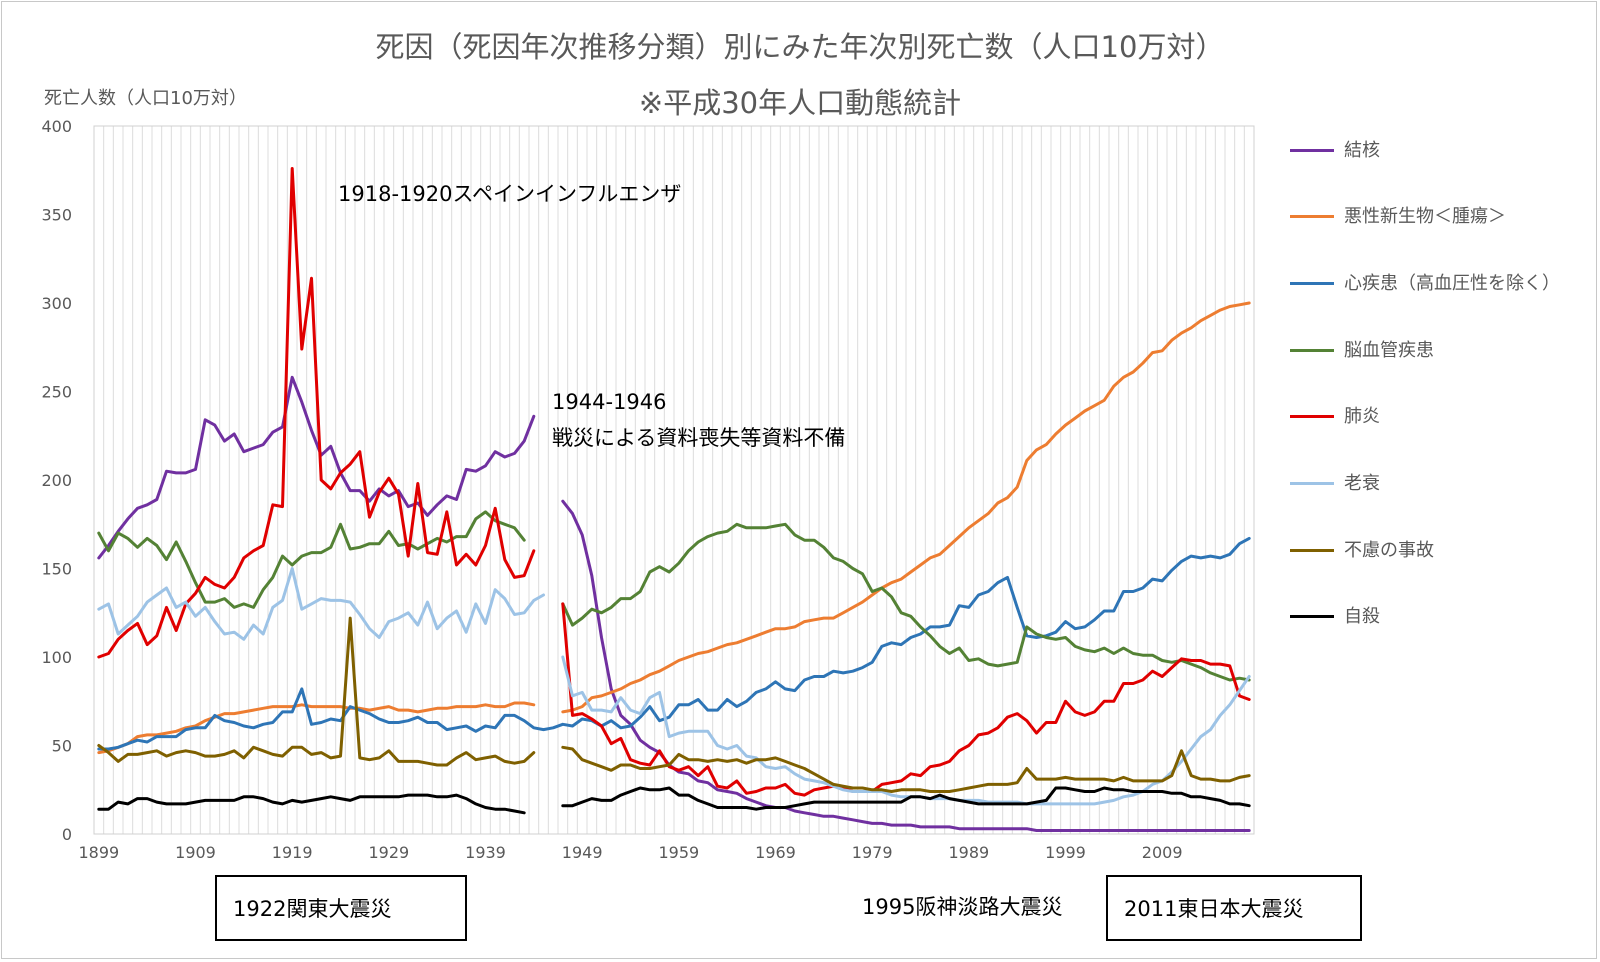 The height and width of the screenshot is (962, 1600). Describe the element at coordinates (56, 657) in the screenshot. I see `y-tick-label: 100` at that location.